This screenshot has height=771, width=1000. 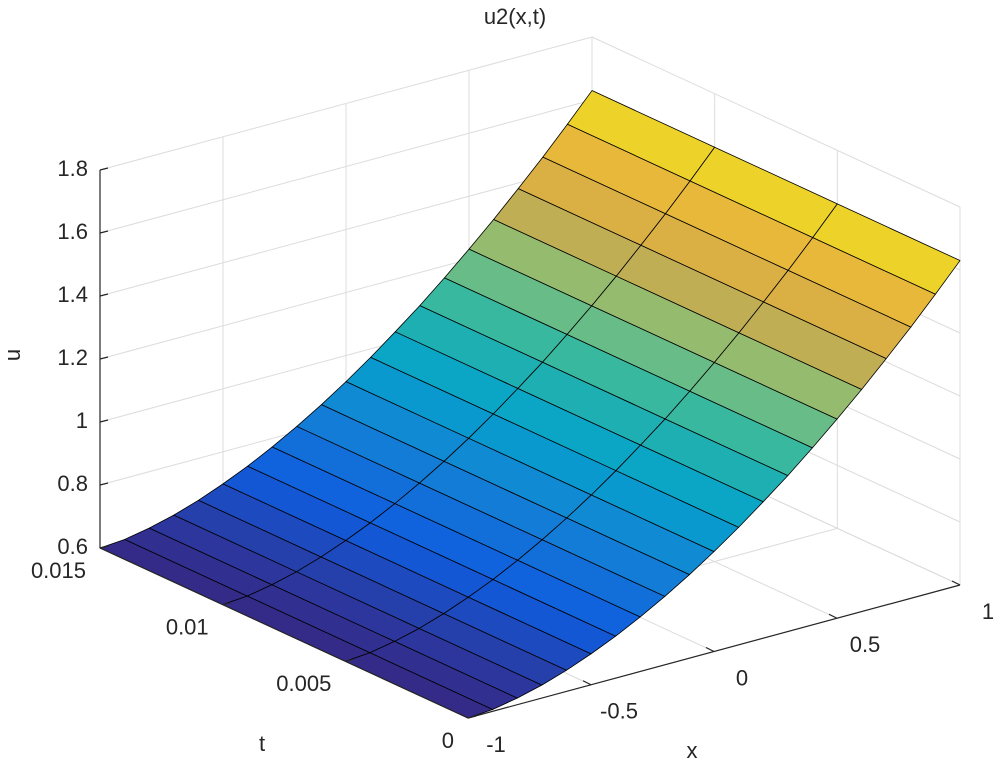 I want to click on t-tick-label: 0.015, so click(x=58, y=570).